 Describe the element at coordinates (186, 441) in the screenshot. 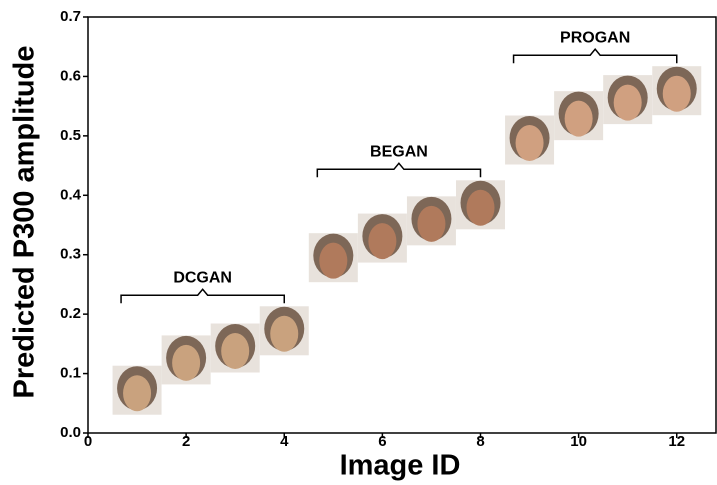

I see `x-tick-label: 2` at that location.